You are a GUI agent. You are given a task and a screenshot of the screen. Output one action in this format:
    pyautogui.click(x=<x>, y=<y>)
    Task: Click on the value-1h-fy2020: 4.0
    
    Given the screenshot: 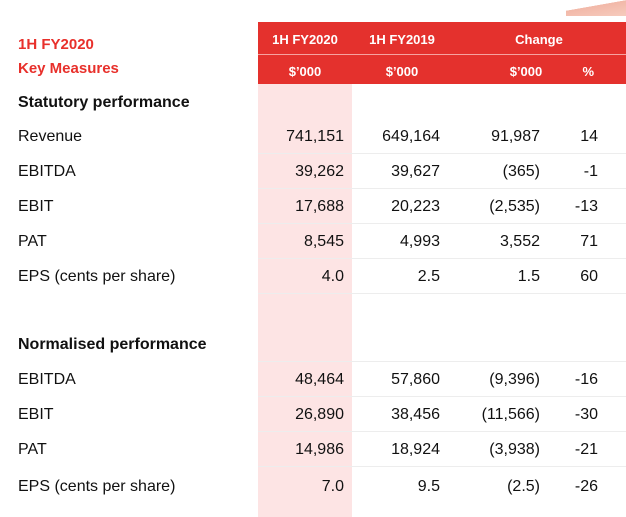 What is the action you would take?
    pyautogui.click(x=332, y=276)
    